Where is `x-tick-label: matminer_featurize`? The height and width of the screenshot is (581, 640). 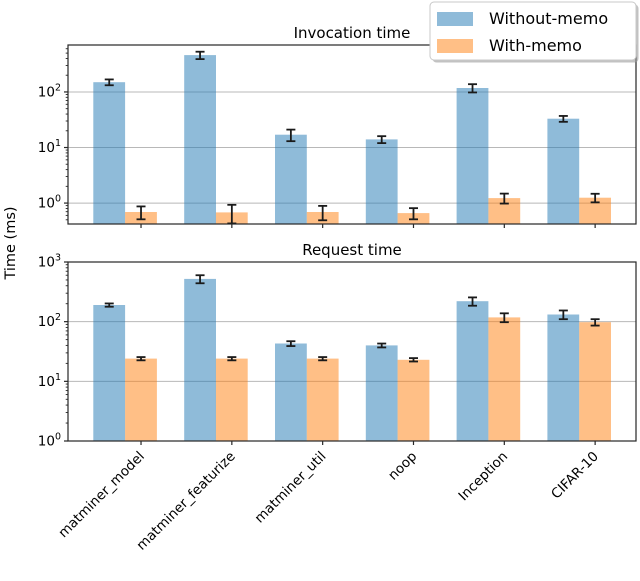 x-tick-label: matminer_featurize is located at coordinates (186, 501).